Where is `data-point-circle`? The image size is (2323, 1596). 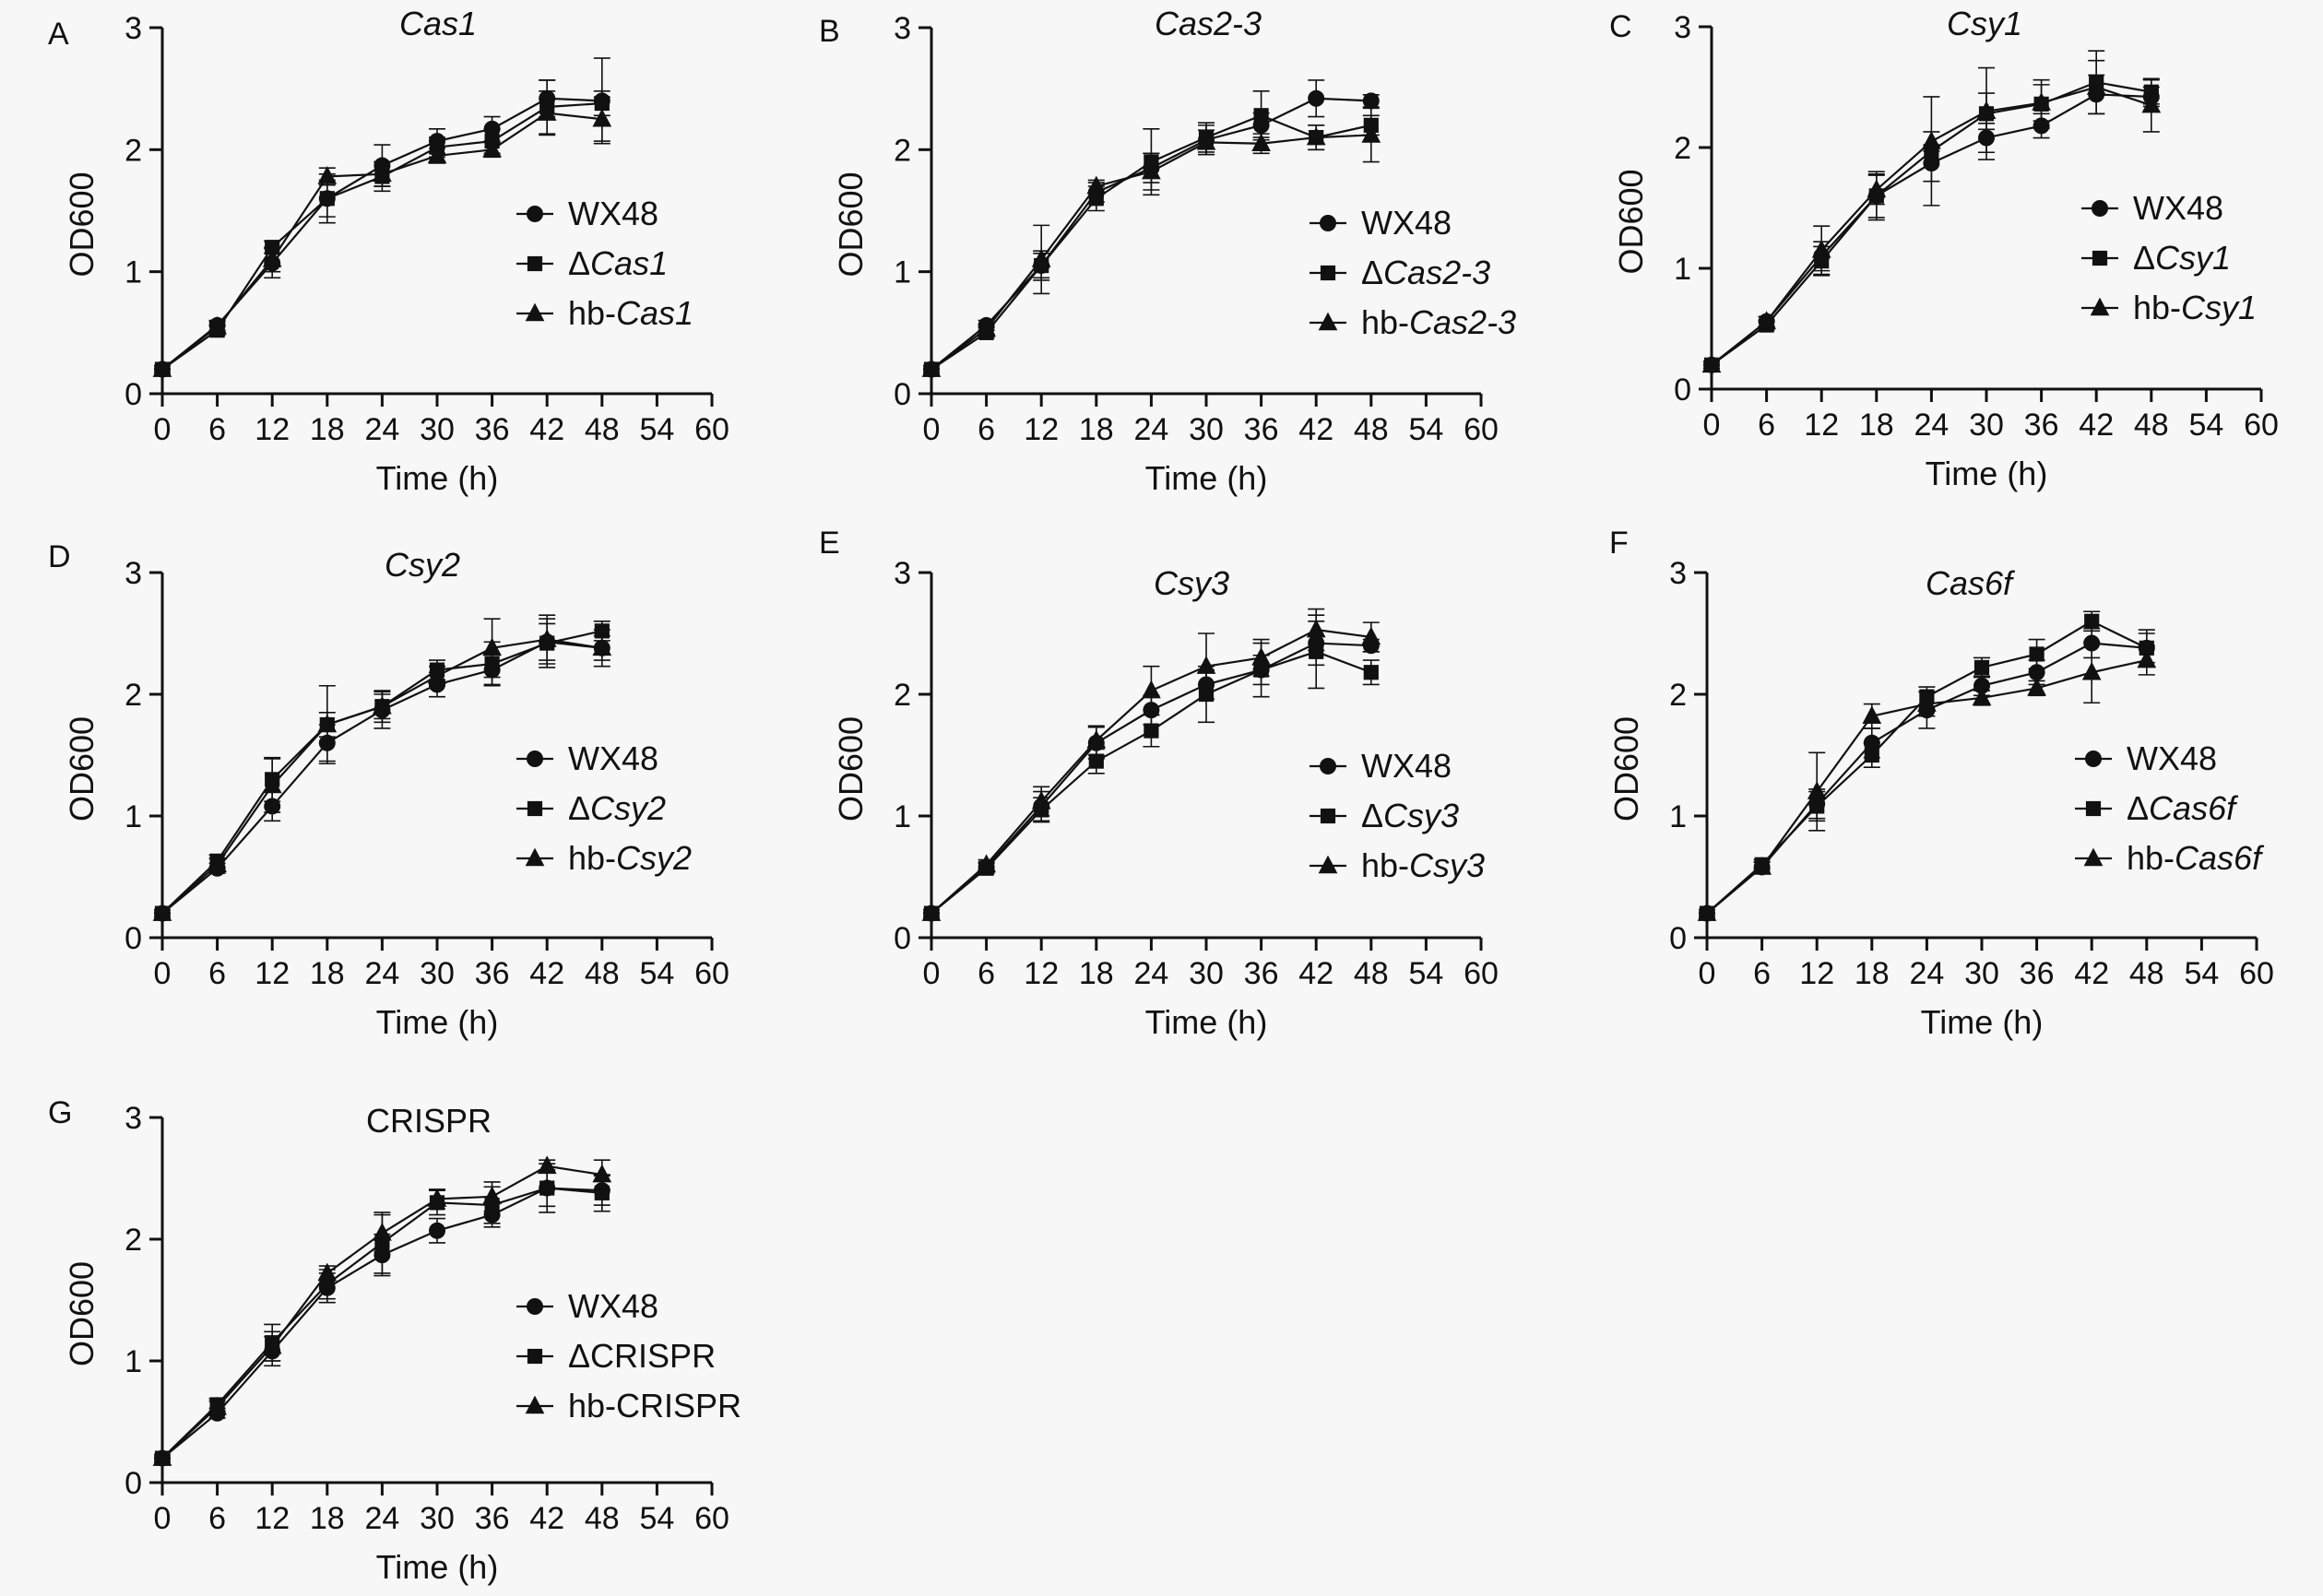 data-point-circle is located at coordinates (1371, 101).